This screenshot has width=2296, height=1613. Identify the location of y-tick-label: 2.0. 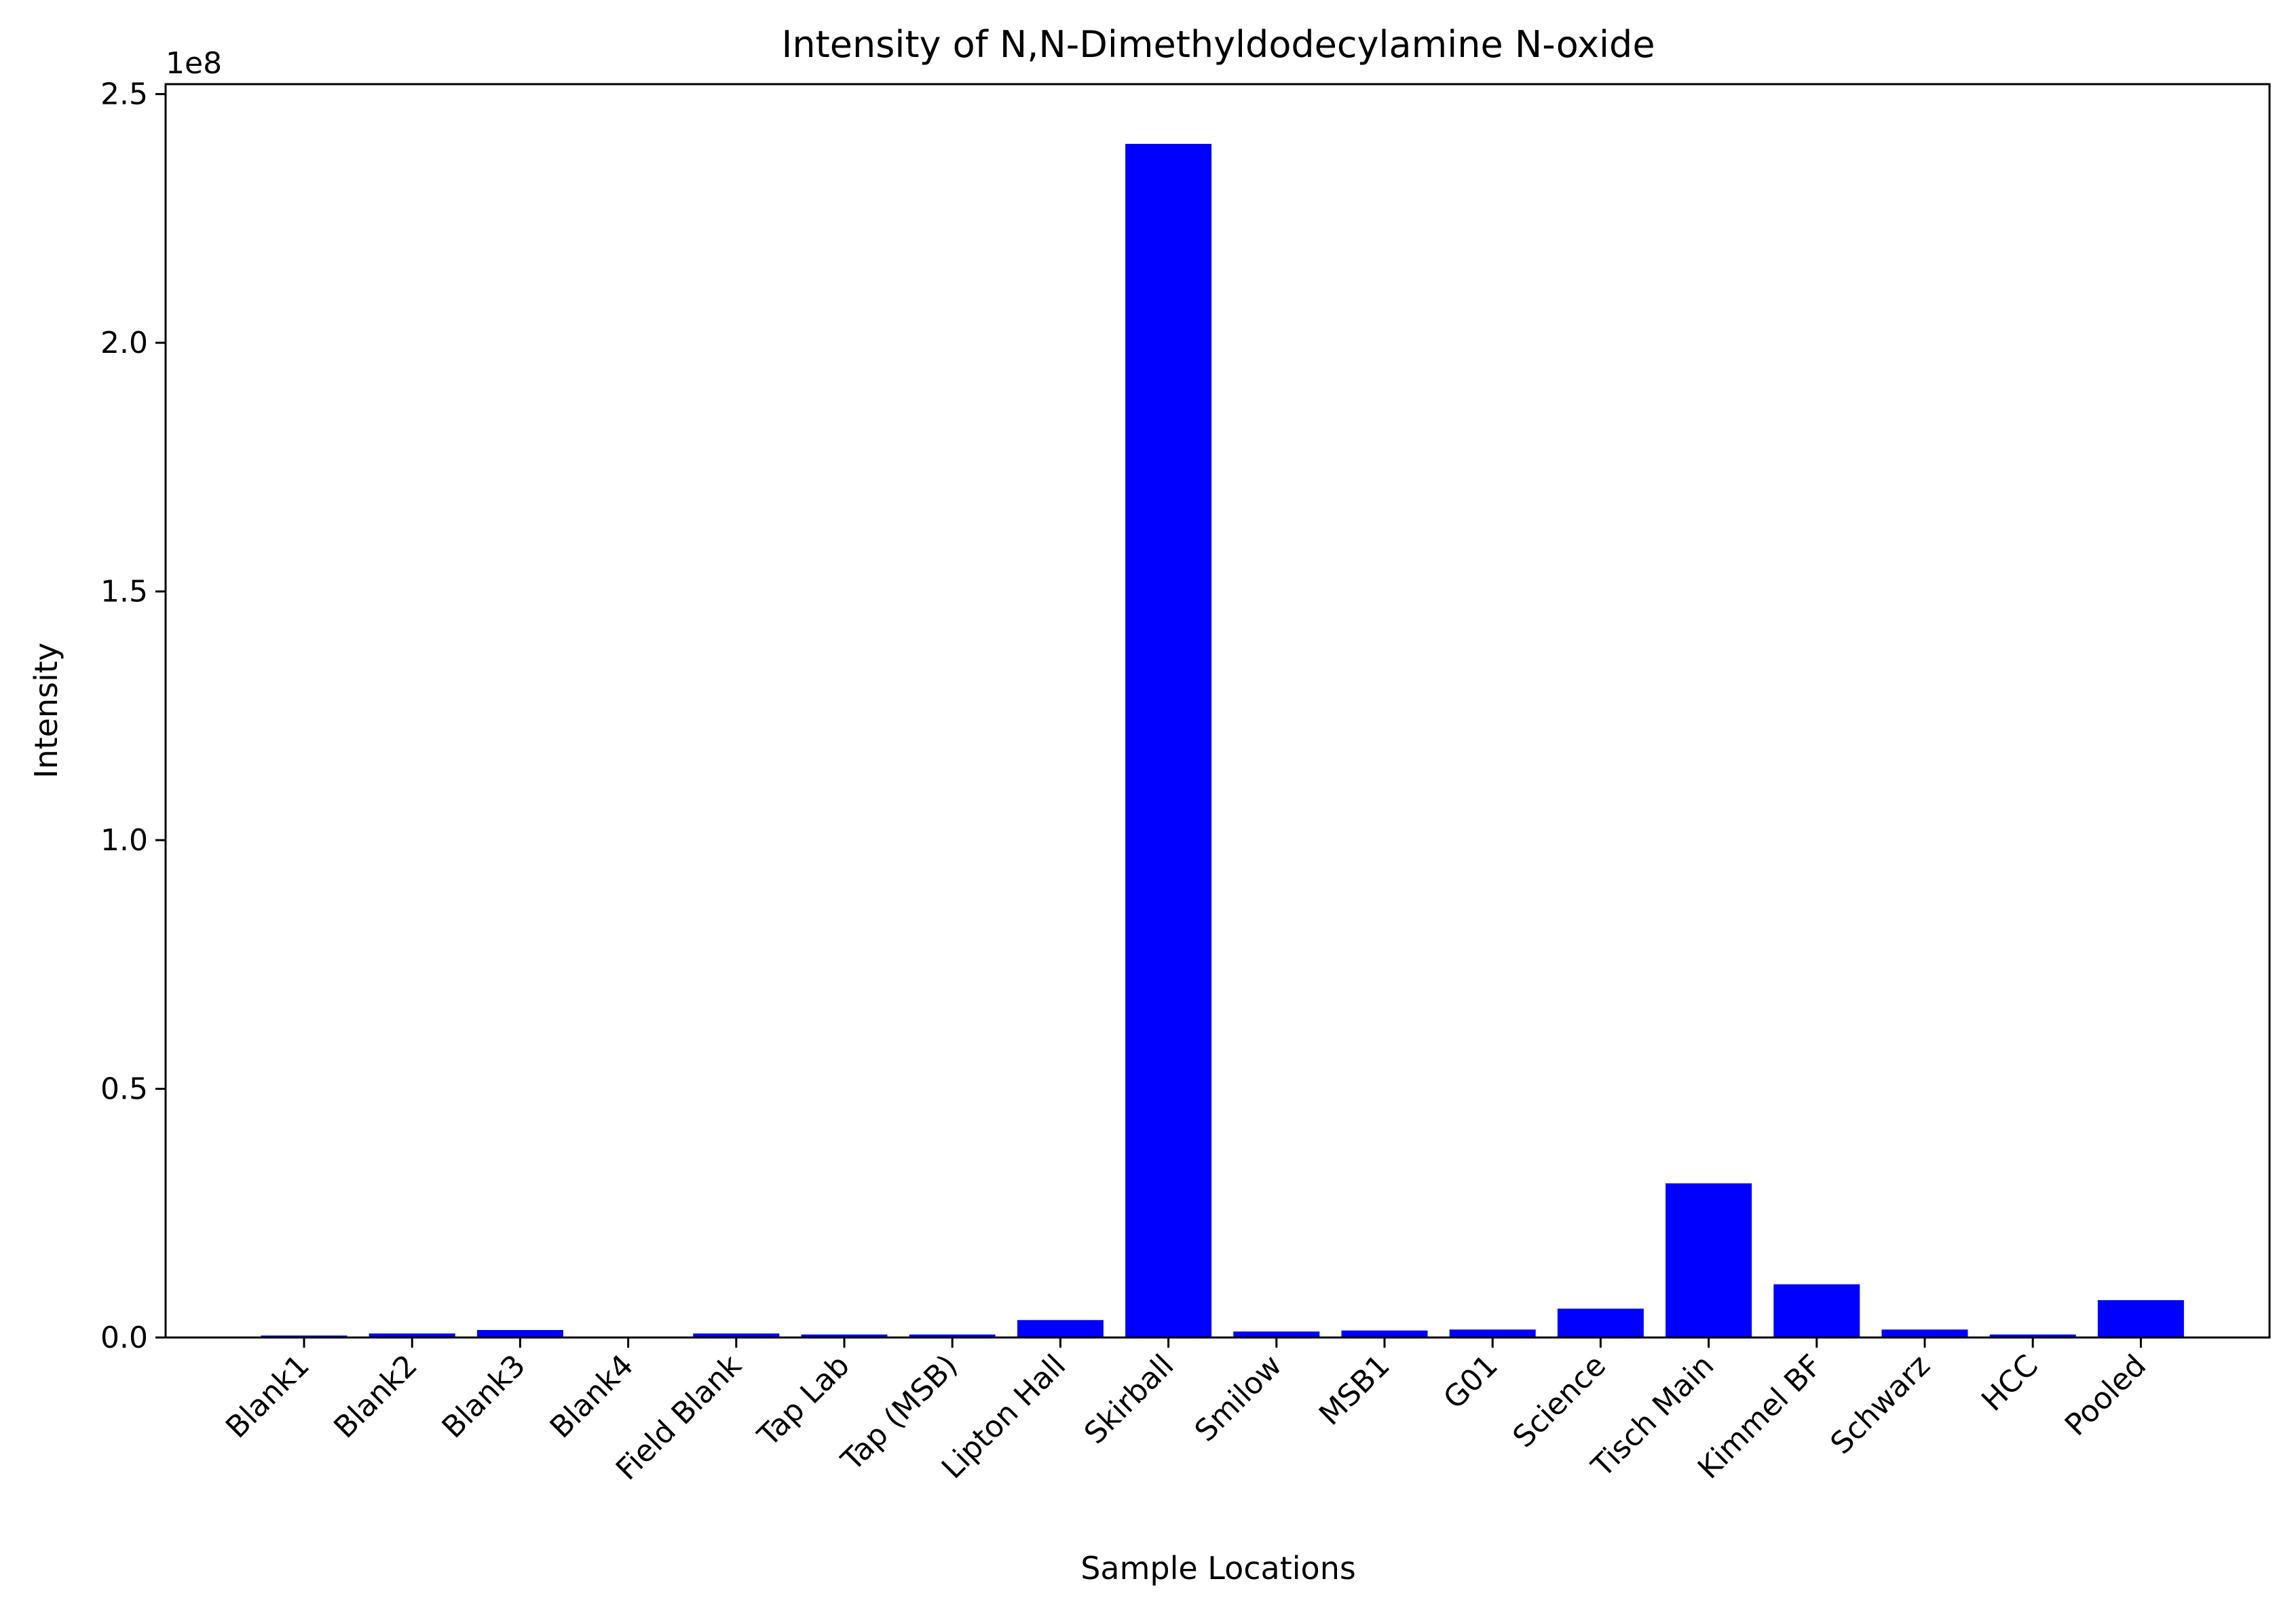
(124, 343).